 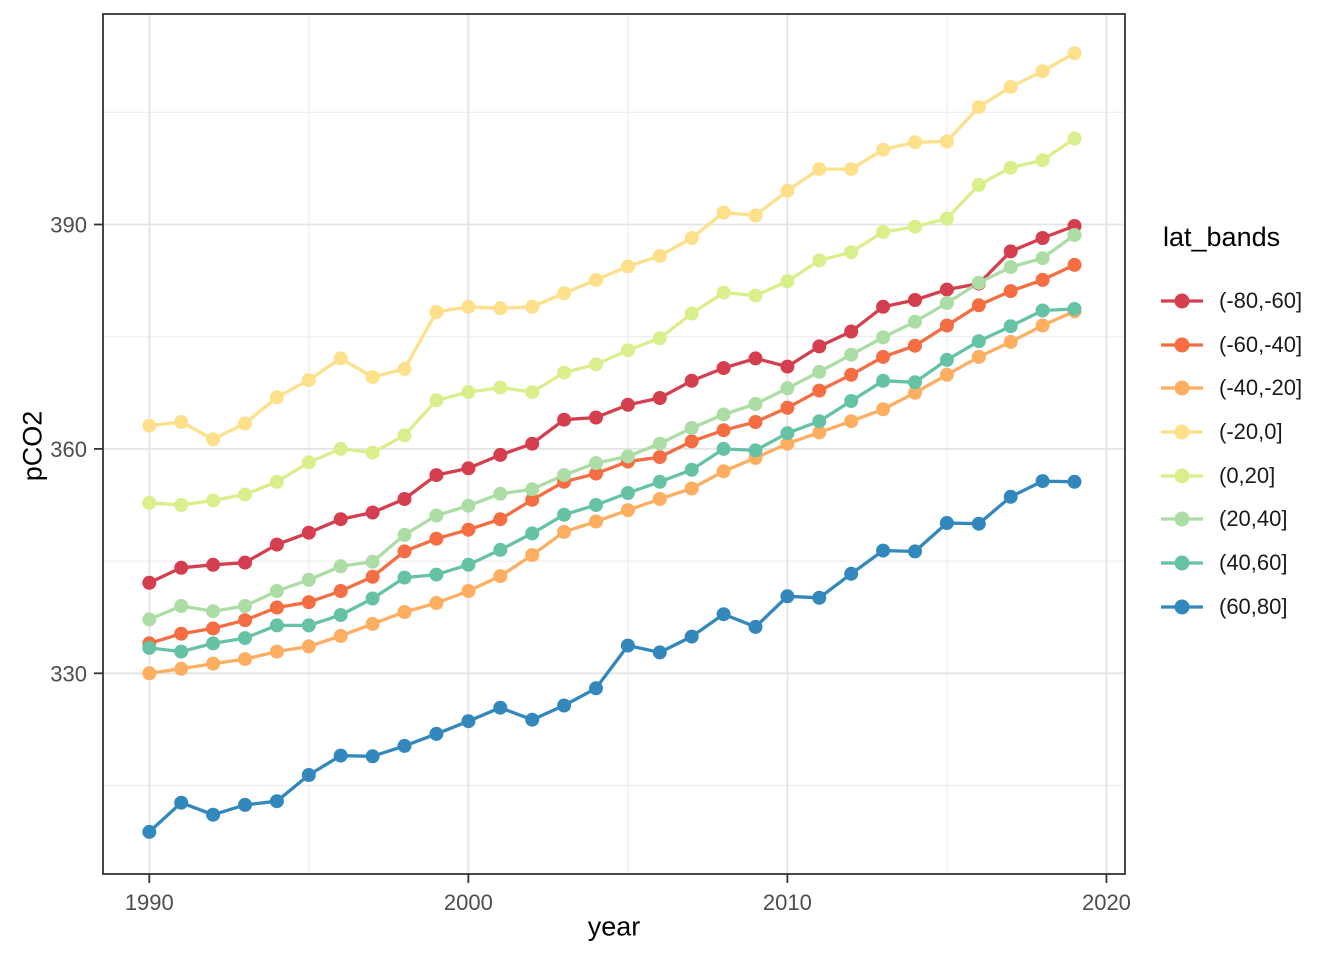 What do you see at coordinates (1252, 476) in the screenshot?
I see `legend-item: (0,20]` at bounding box center [1252, 476].